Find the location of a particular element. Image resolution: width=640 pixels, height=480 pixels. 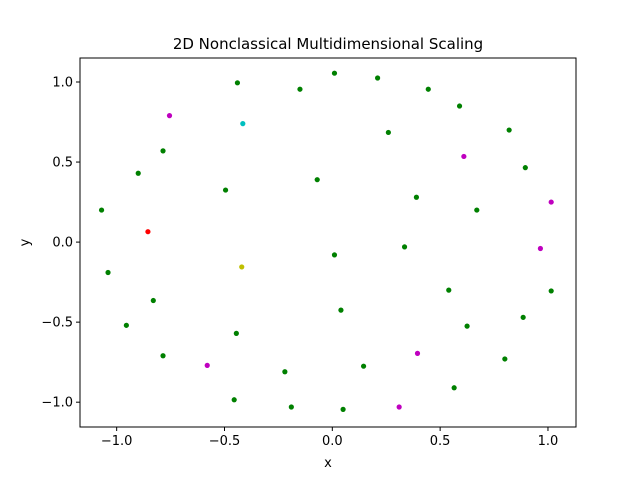

y-axis-ticks: −1.0 −0.5 0.0 0.5 1.0 is located at coordinates (60, 243).